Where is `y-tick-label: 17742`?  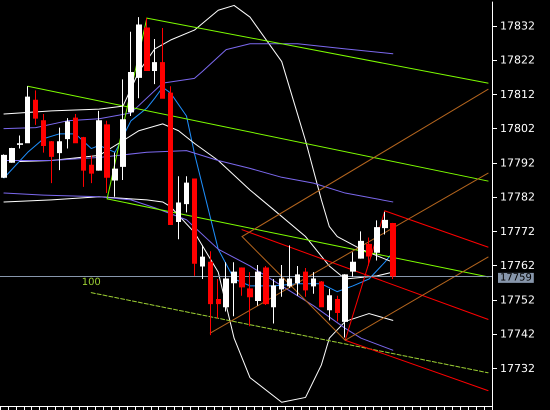 y-tick-label: 17742 is located at coordinates (517, 334).